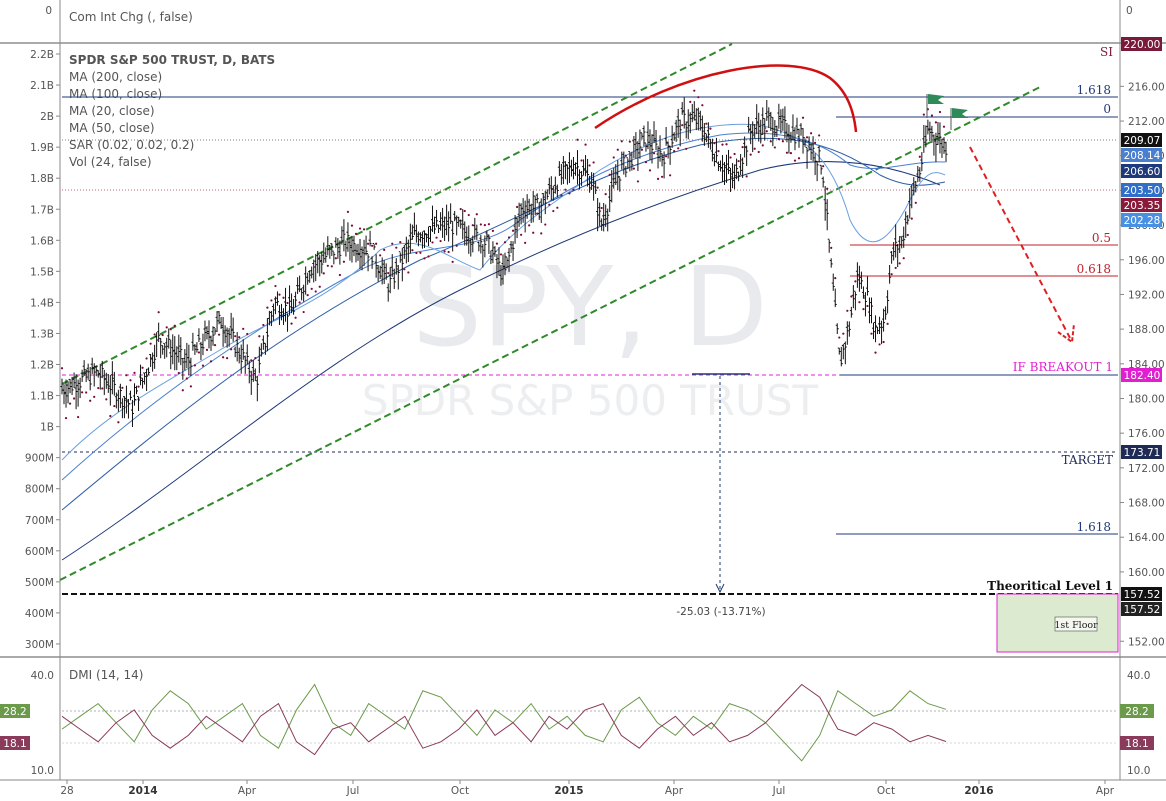  Describe the element at coordinates (1107, 109) in the screenshot. I see `fib-0-label: 0` at that location.